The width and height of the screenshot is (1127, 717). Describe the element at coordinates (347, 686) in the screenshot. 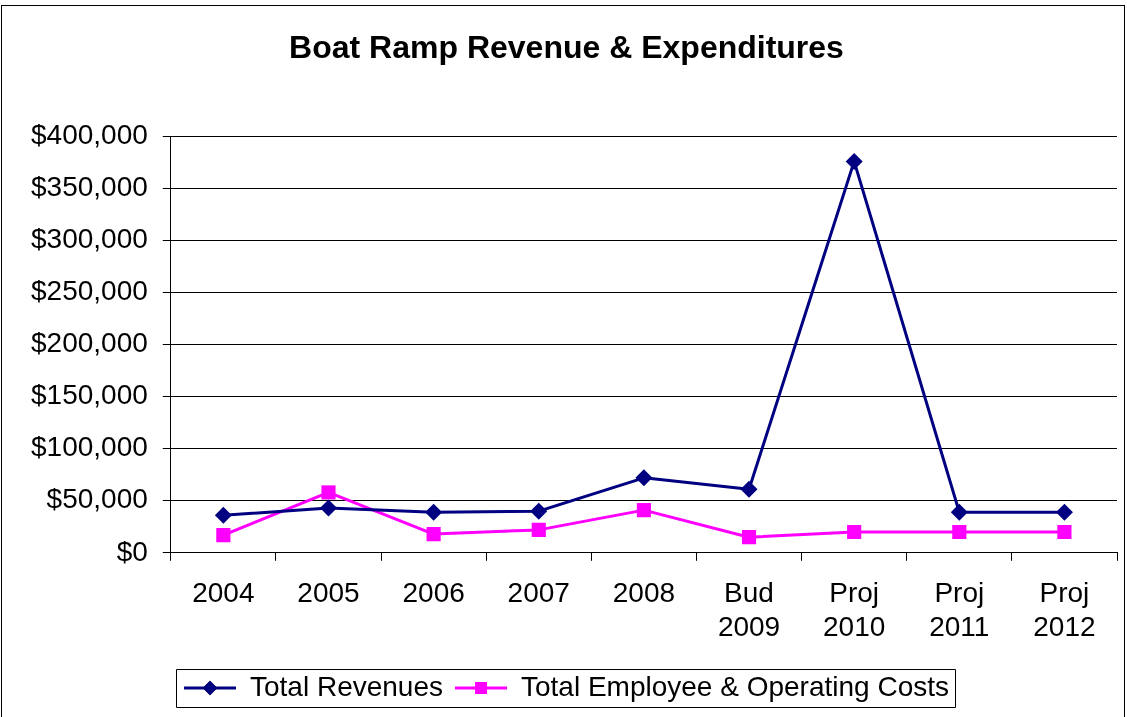

I see `legend-label: Total Revenues` at that location.